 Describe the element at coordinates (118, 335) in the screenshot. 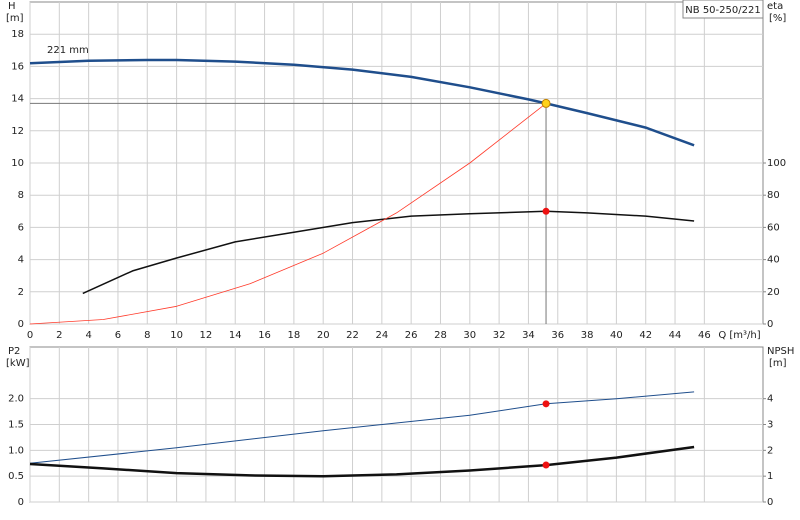

I see `x-tick-label: 6` at that location.